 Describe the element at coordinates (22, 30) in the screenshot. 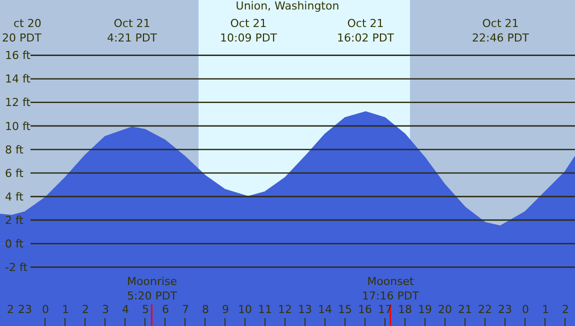

I see `annotation: ct 20 20 PDT` at that location.